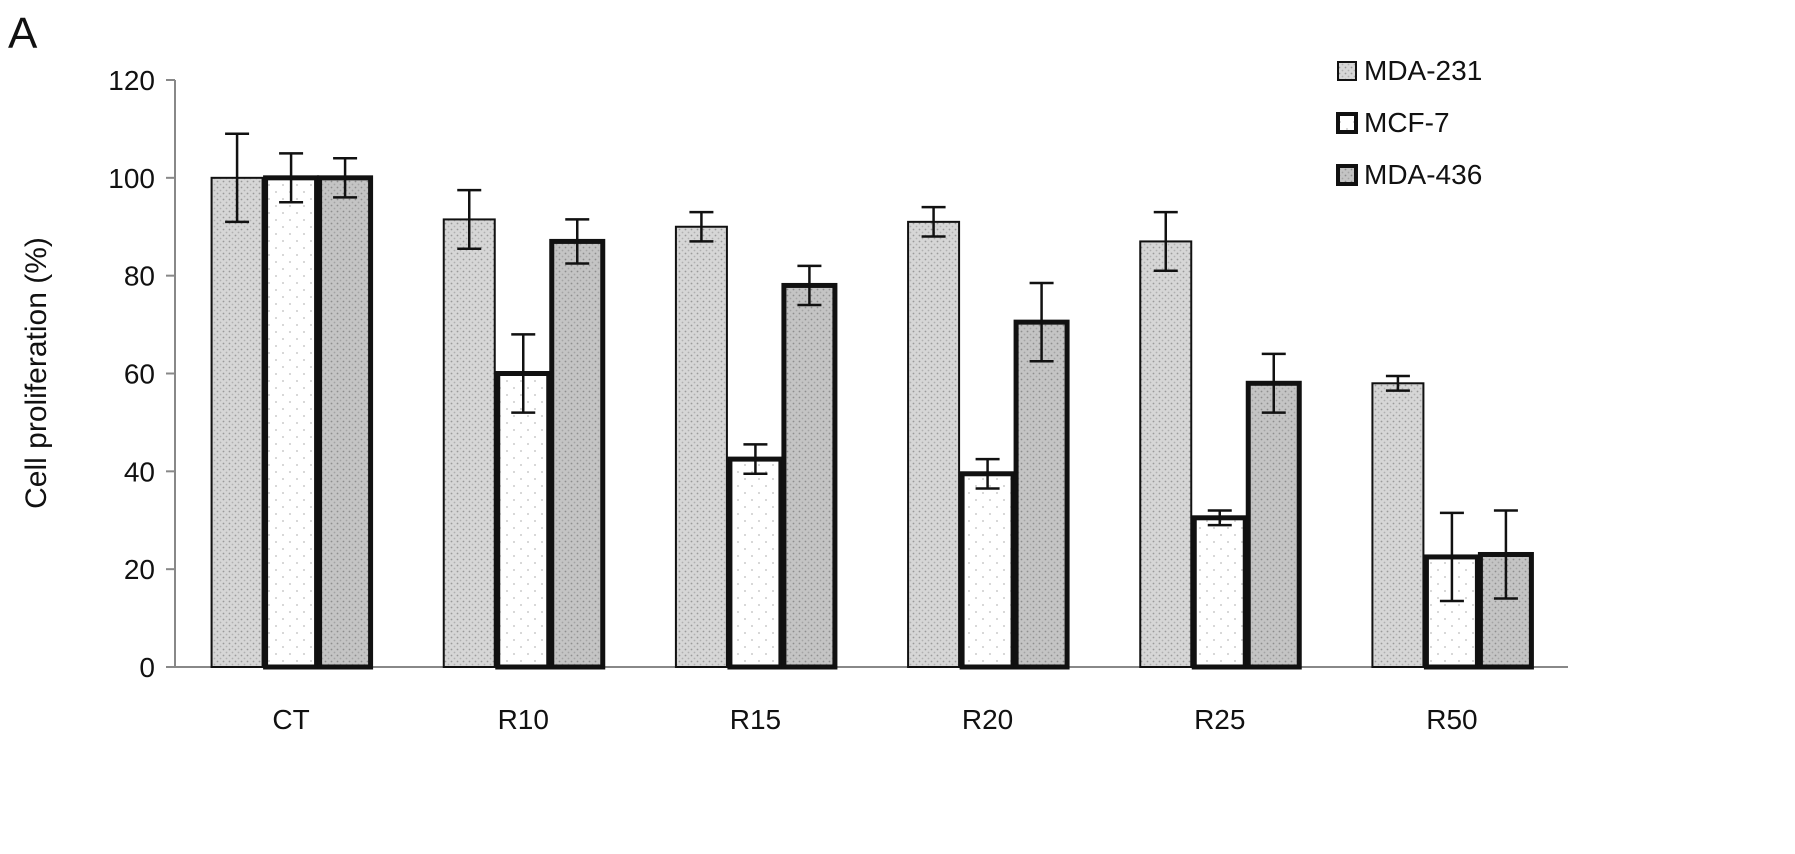 The width and height of the screenshot is (1795, 854). Describe the element at coordinates (345, 422) in the screenshot. I see `bar-mda436-ct` at that location.